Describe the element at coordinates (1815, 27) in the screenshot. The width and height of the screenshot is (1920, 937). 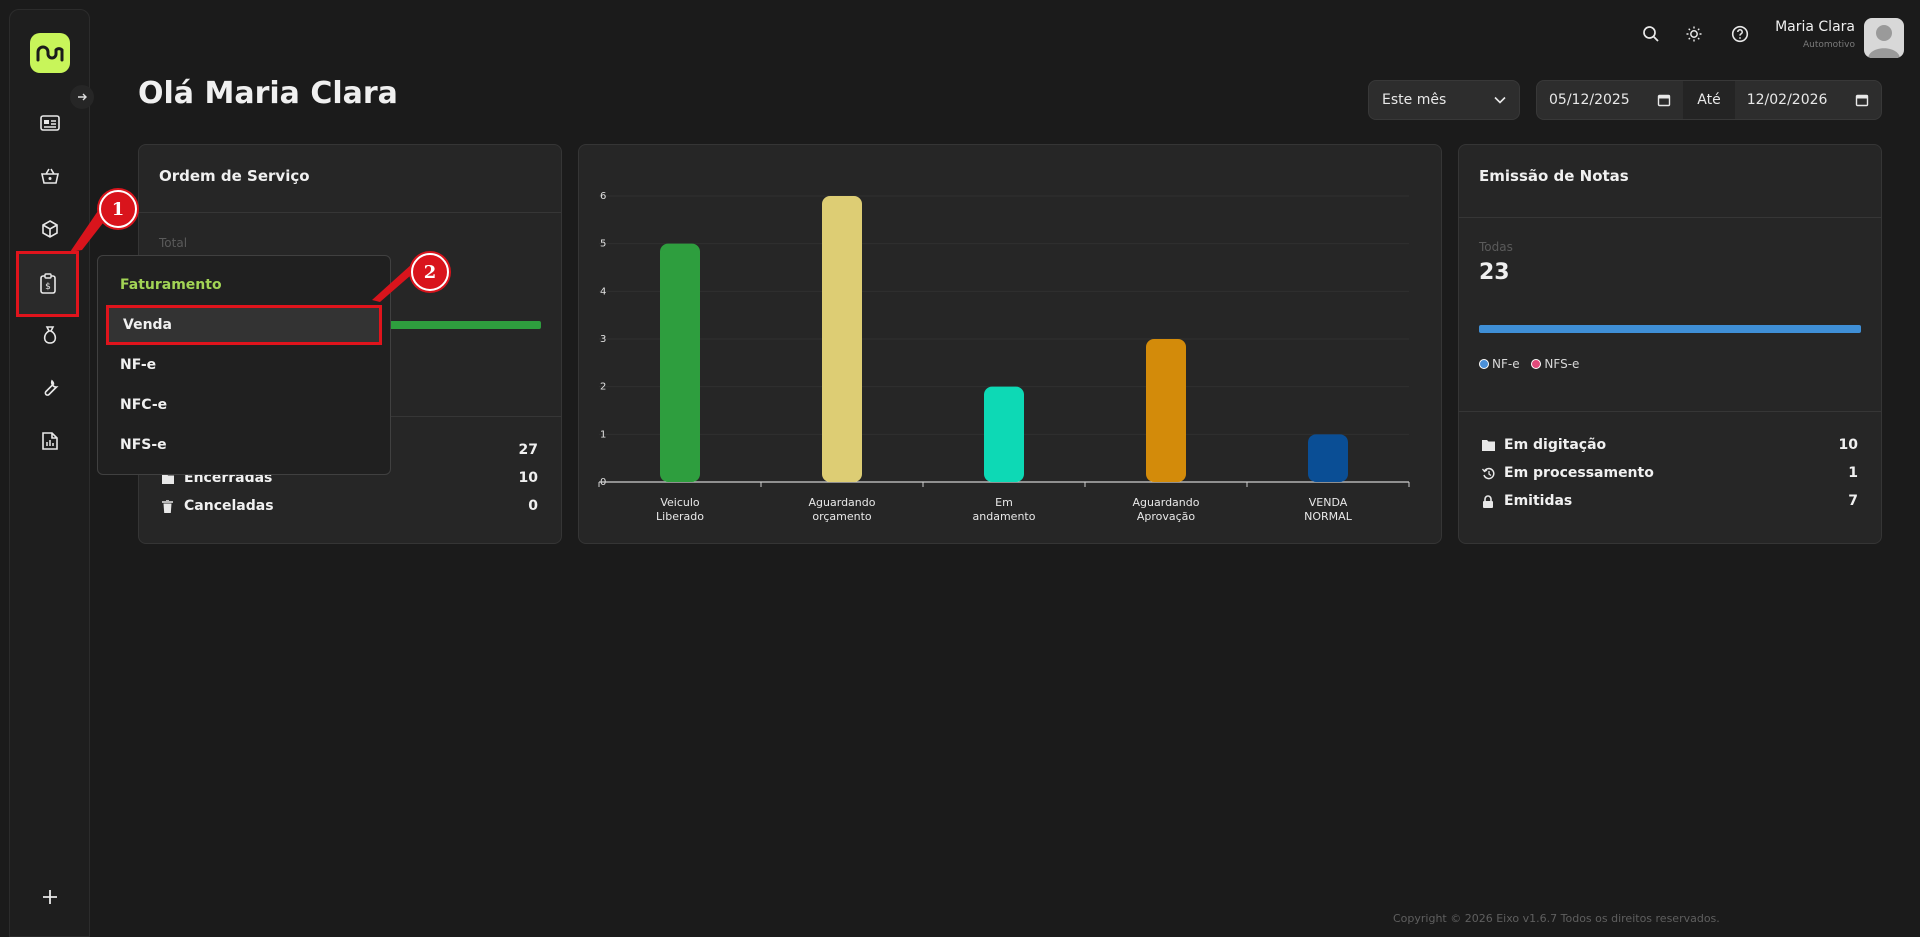
I see `user-name: Maria Clara` at that location.